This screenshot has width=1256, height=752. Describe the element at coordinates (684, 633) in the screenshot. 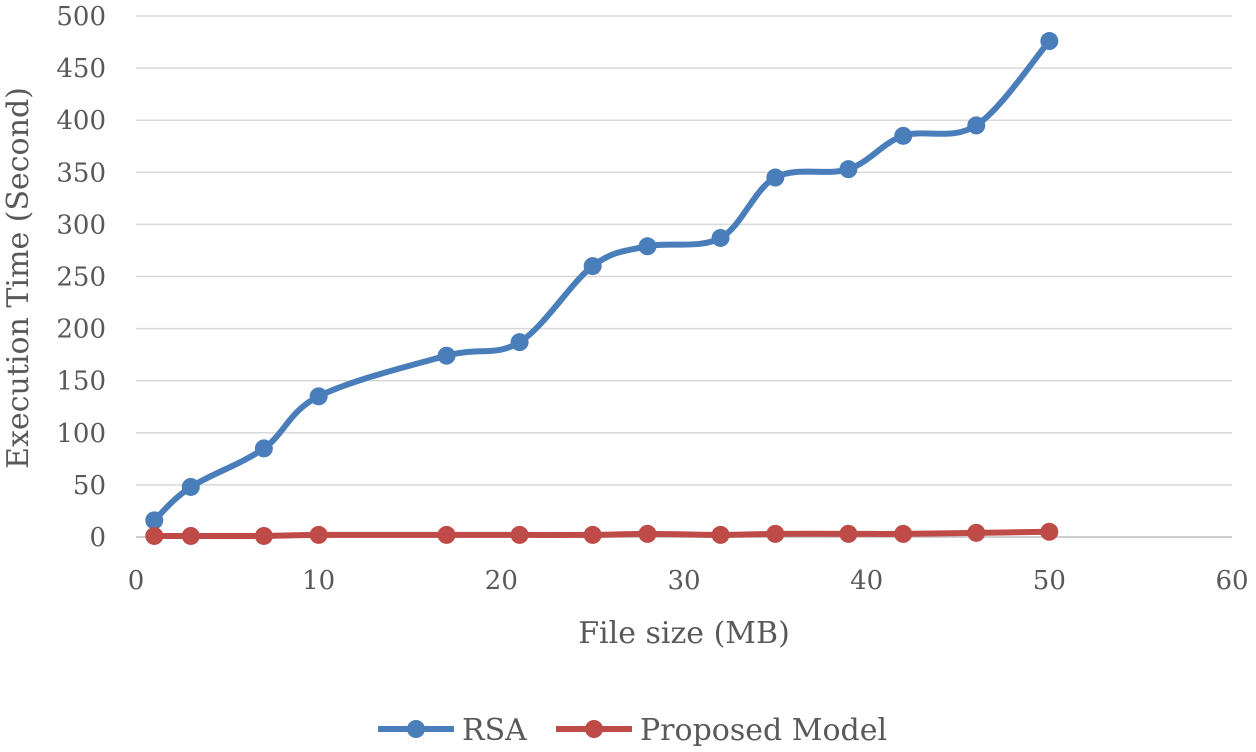

I see `x-axis-title: File size (MB)` at that location.